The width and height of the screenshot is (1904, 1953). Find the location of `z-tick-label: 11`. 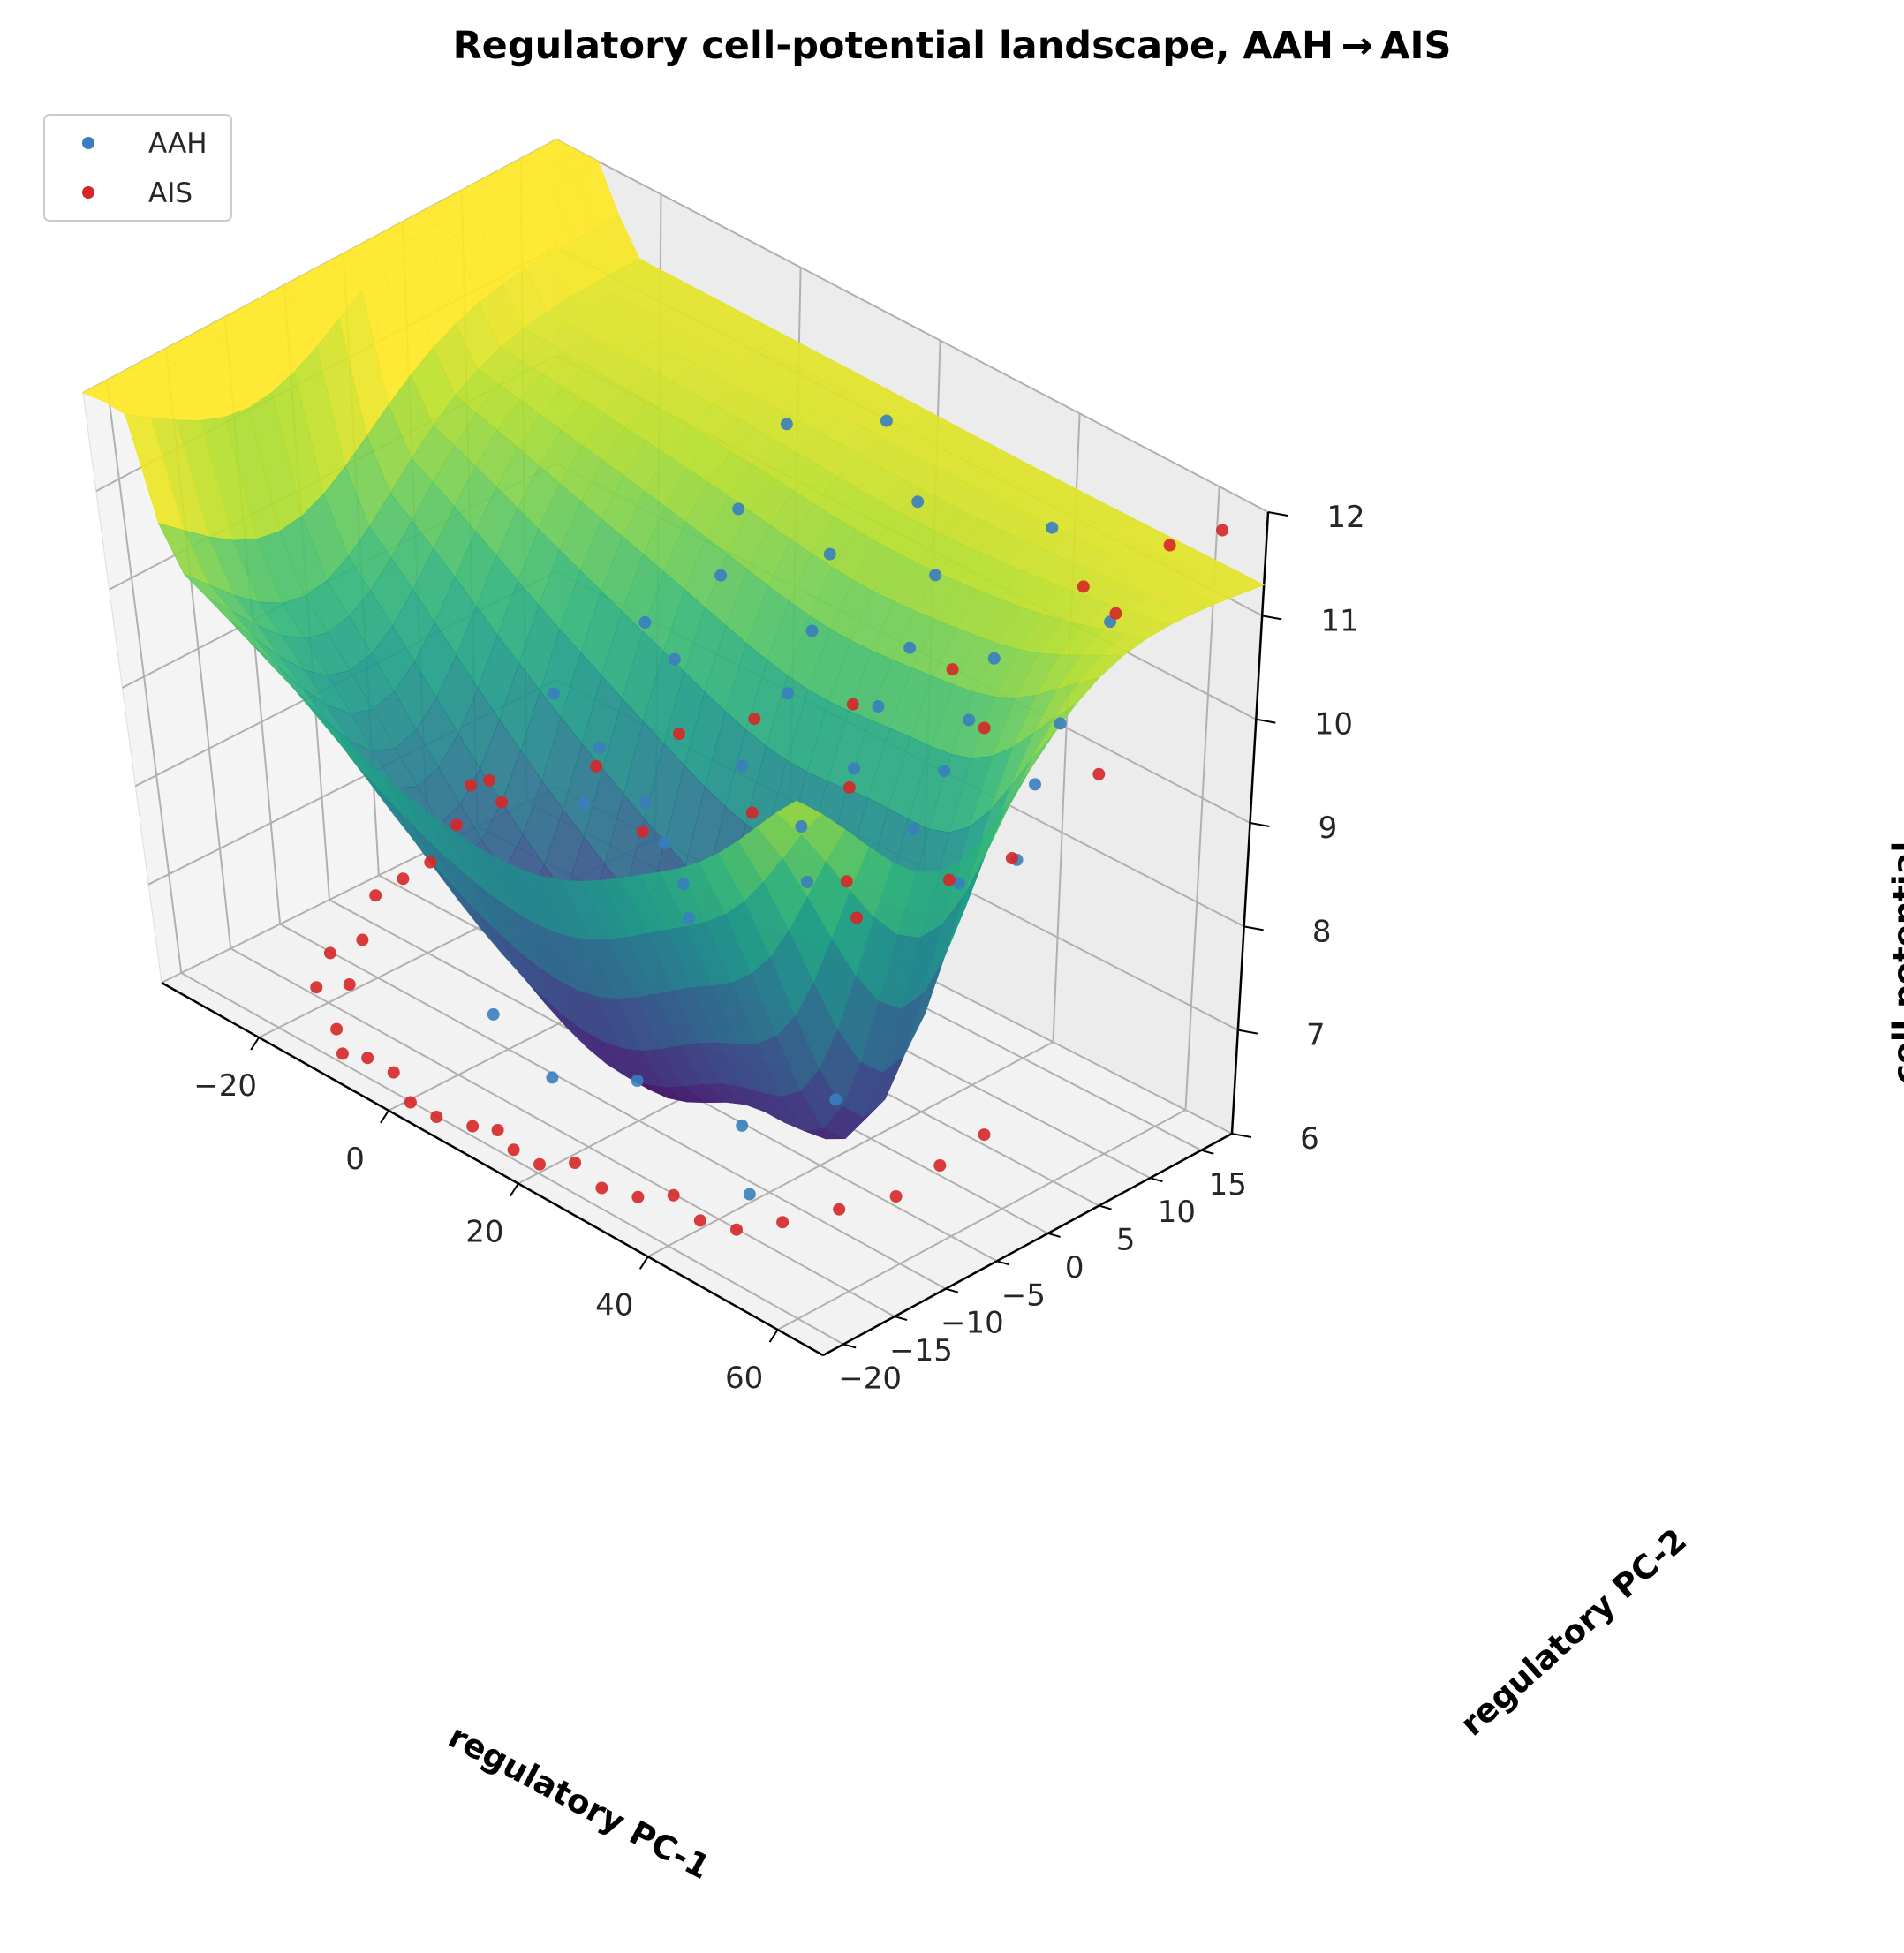

z-tick-label: 11 is located at coordinates (1340, 621).